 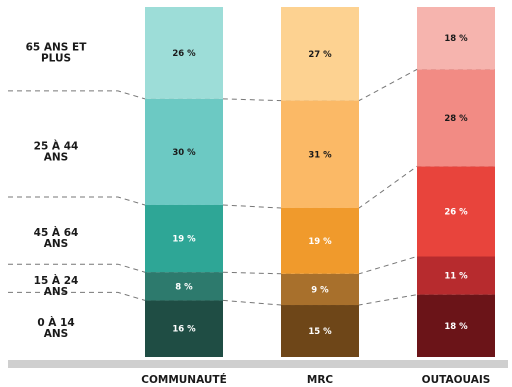 I want to click on age-group-label: 0 À 14 ANS, so click(x=55, y=328).